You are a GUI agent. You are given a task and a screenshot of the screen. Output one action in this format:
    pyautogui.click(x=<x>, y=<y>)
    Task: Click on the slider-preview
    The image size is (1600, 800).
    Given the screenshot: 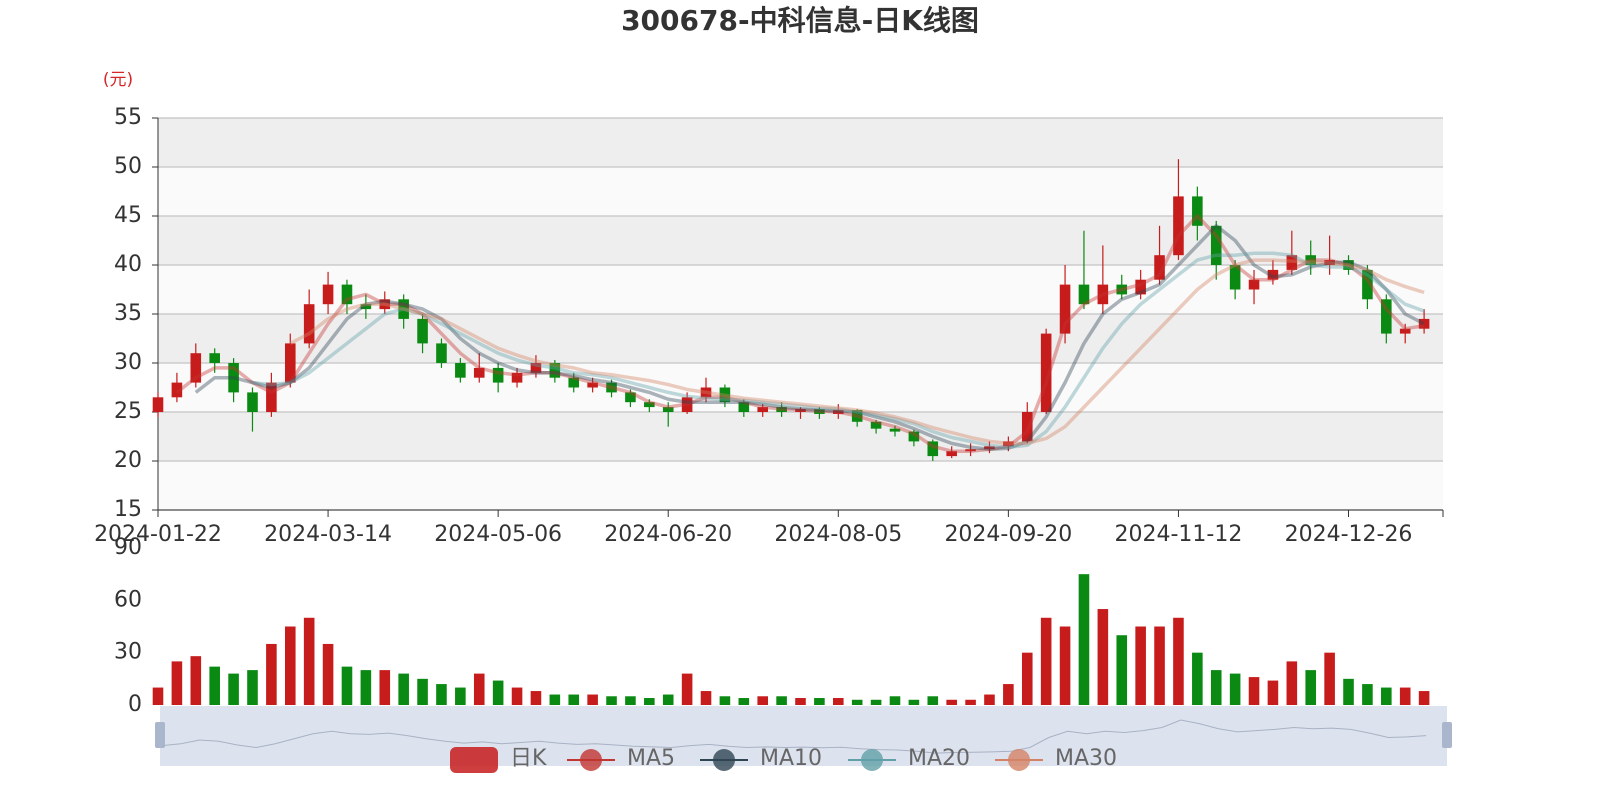 What is the action you would take?
    pyautogui.click(x=794, y=736)
    